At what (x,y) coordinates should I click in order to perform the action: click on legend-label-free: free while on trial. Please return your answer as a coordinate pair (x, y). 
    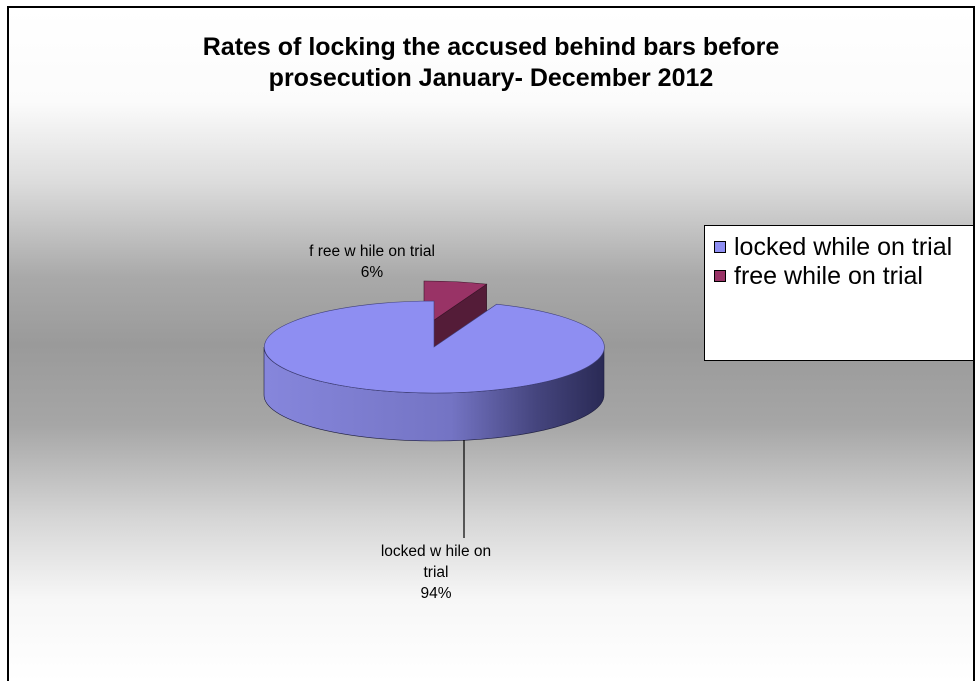
    Looking at the image, I should click on (828, 276).